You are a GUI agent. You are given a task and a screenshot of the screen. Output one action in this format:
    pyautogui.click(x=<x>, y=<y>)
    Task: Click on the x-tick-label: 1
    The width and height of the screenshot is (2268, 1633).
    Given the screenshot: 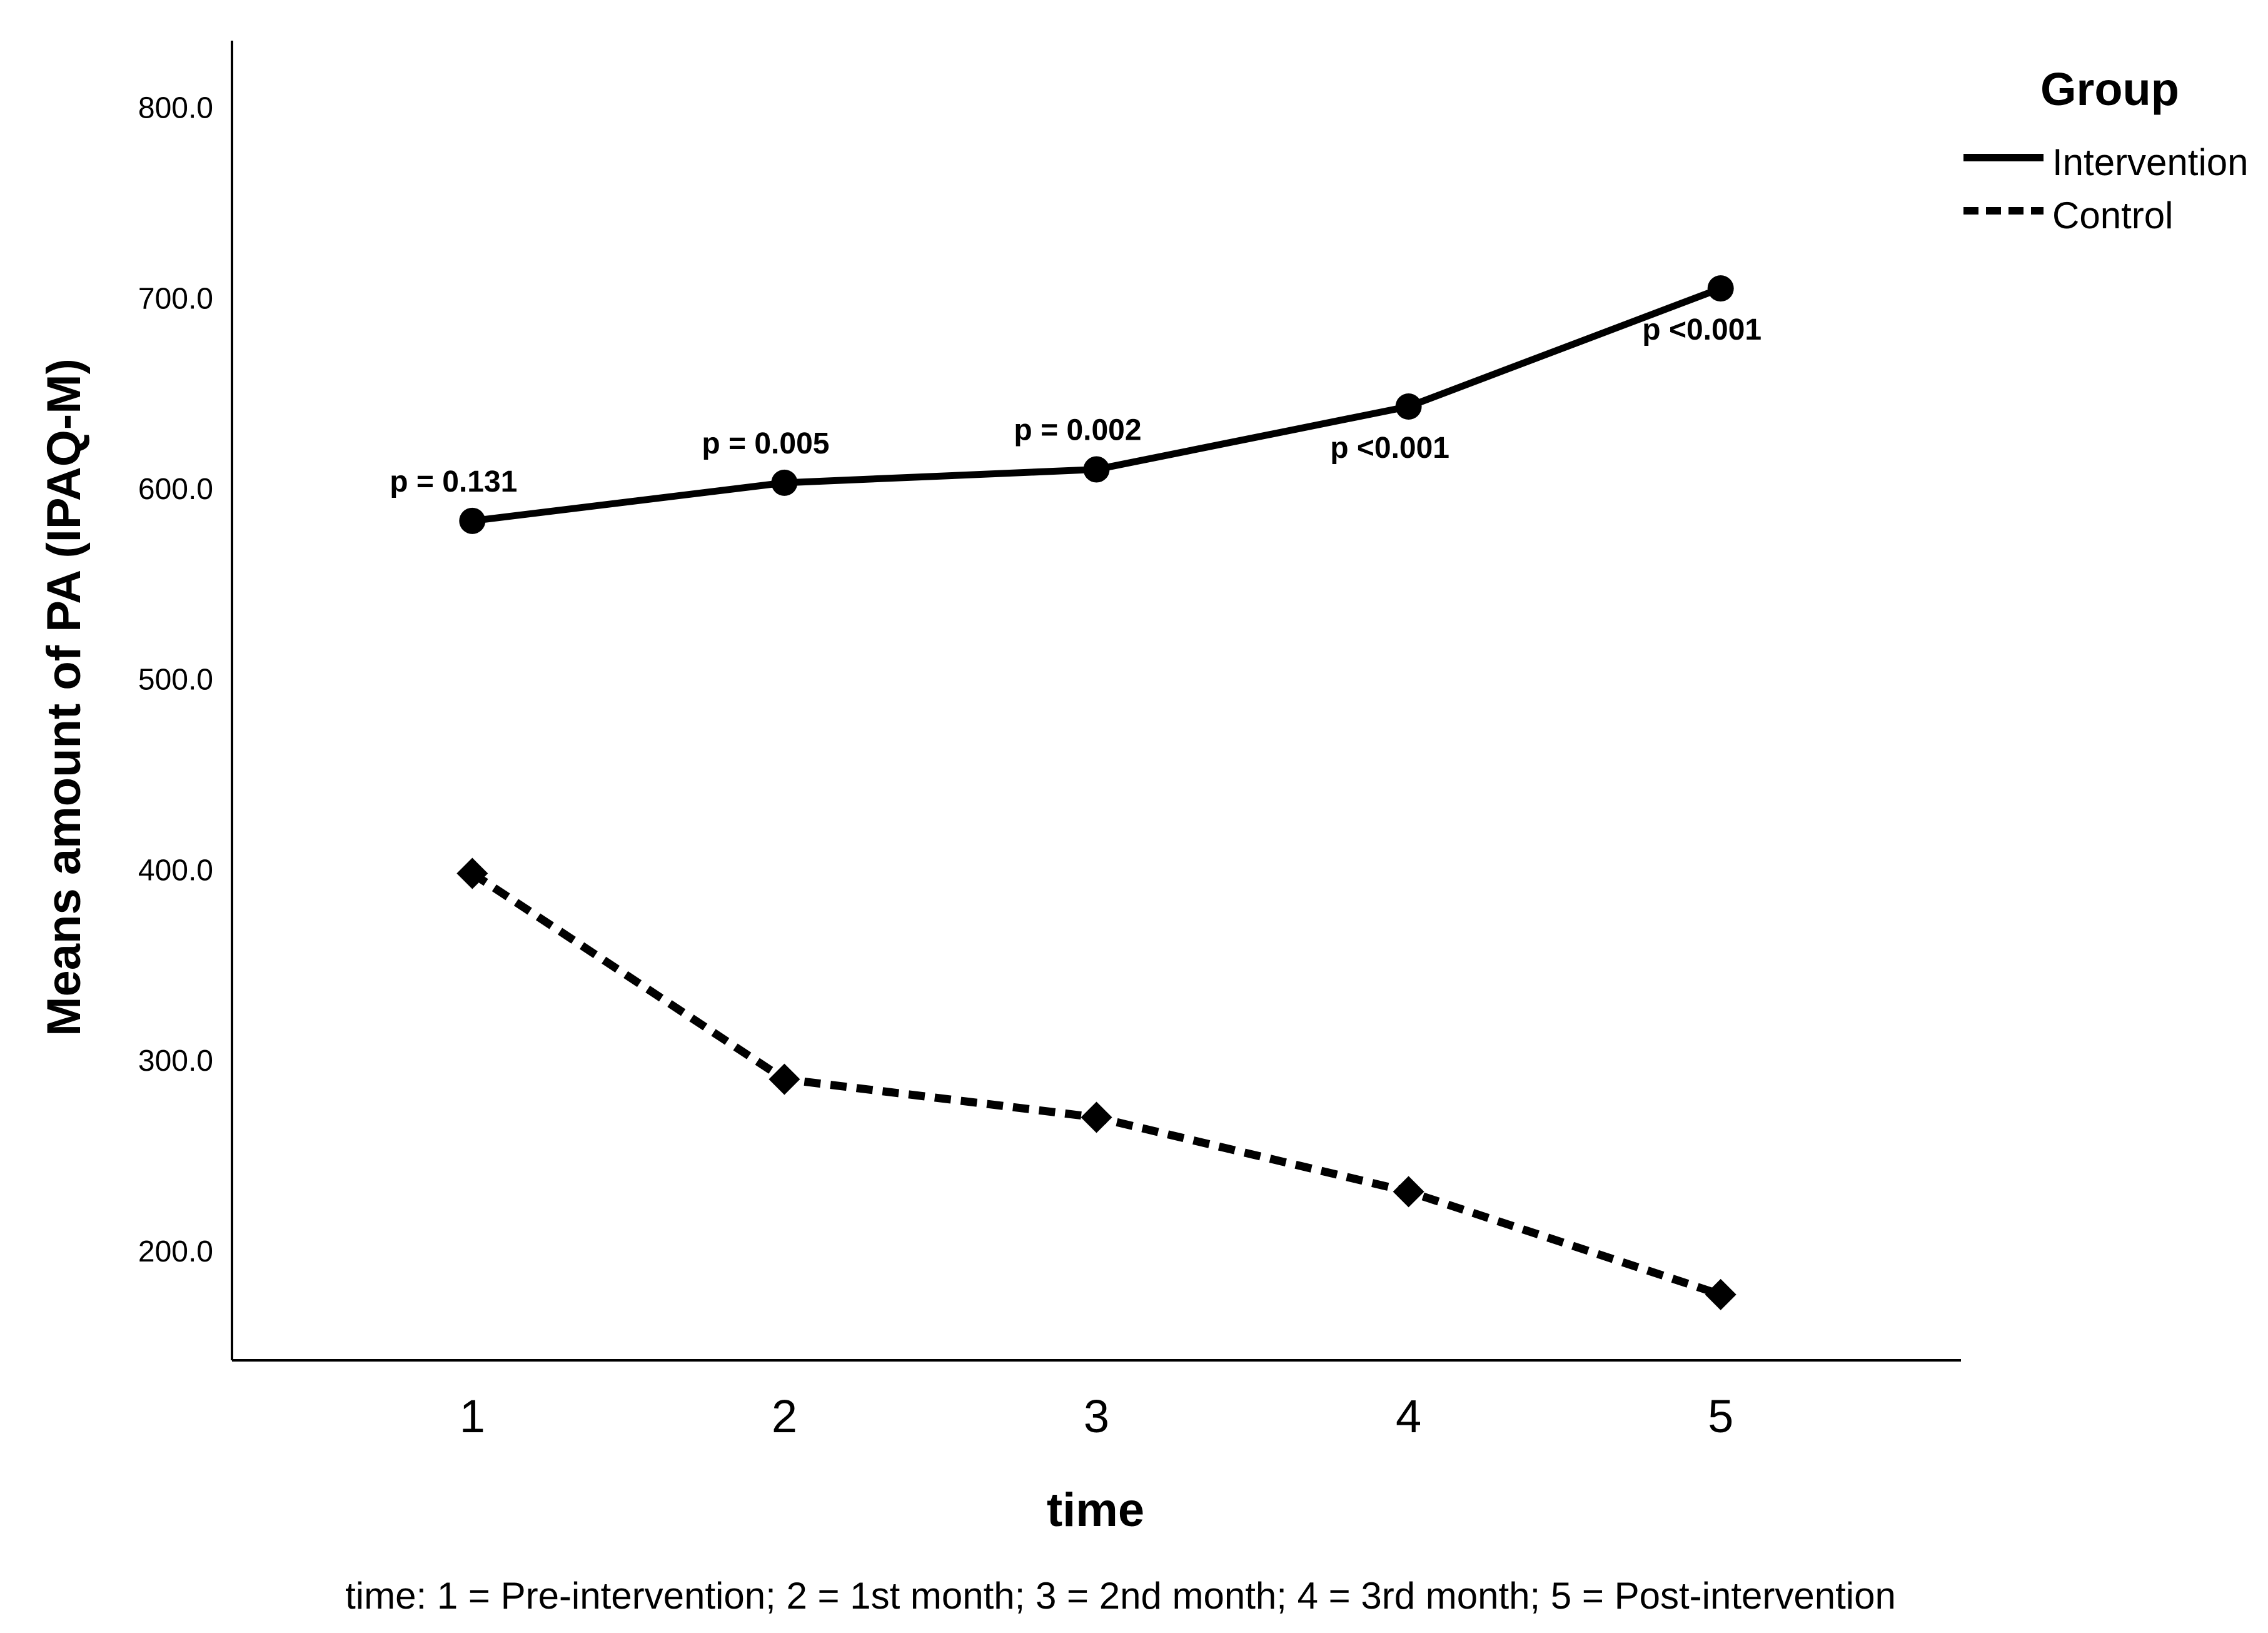 What is the action you would take?
    pyautogui.click(x=472, y=1416)
    